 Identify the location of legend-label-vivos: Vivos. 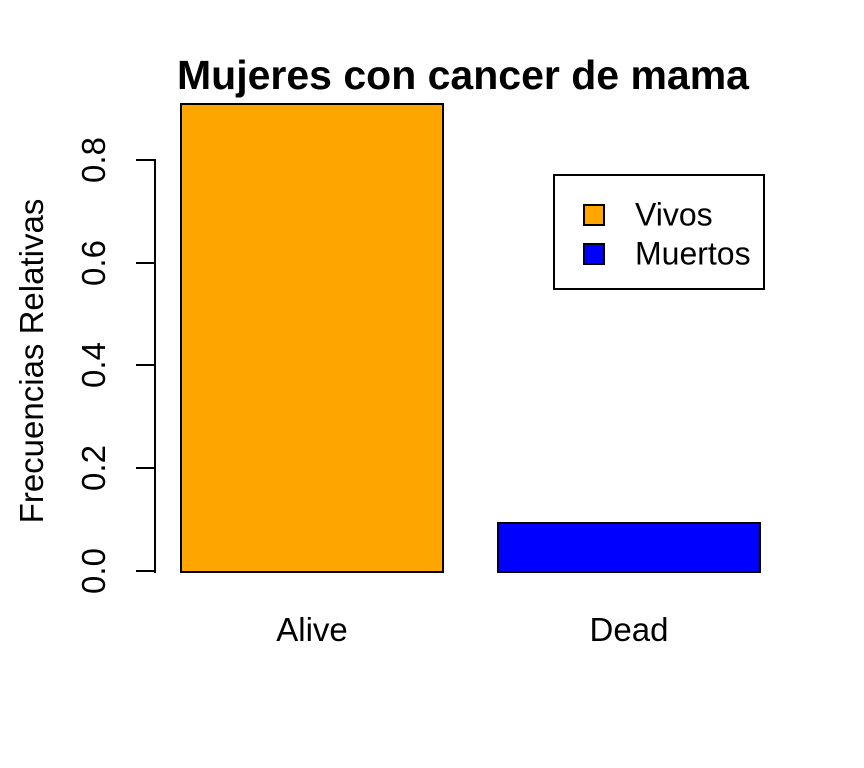
(674, 214).